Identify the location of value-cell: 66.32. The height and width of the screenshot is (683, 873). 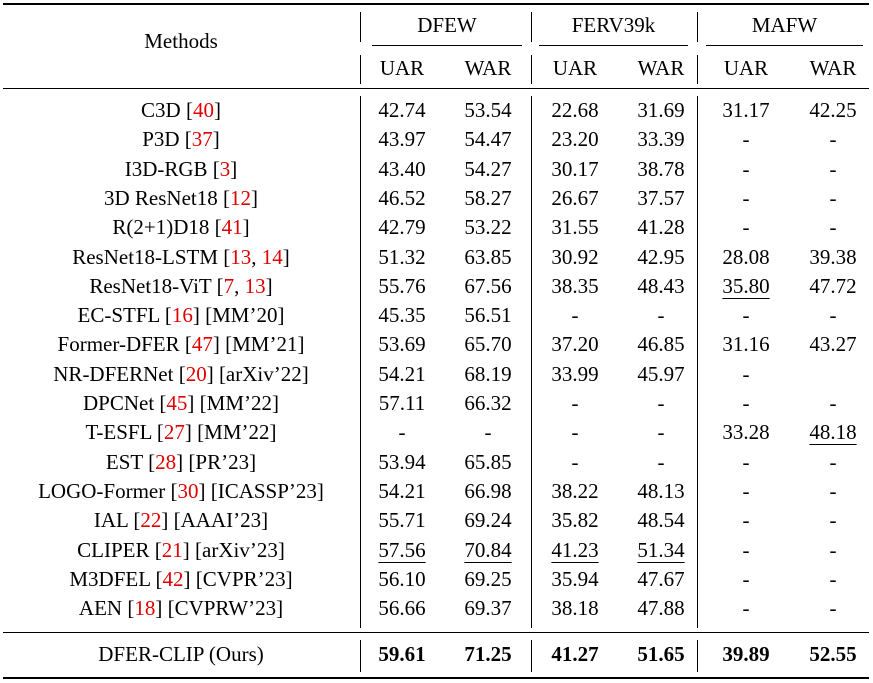
(488, 403).